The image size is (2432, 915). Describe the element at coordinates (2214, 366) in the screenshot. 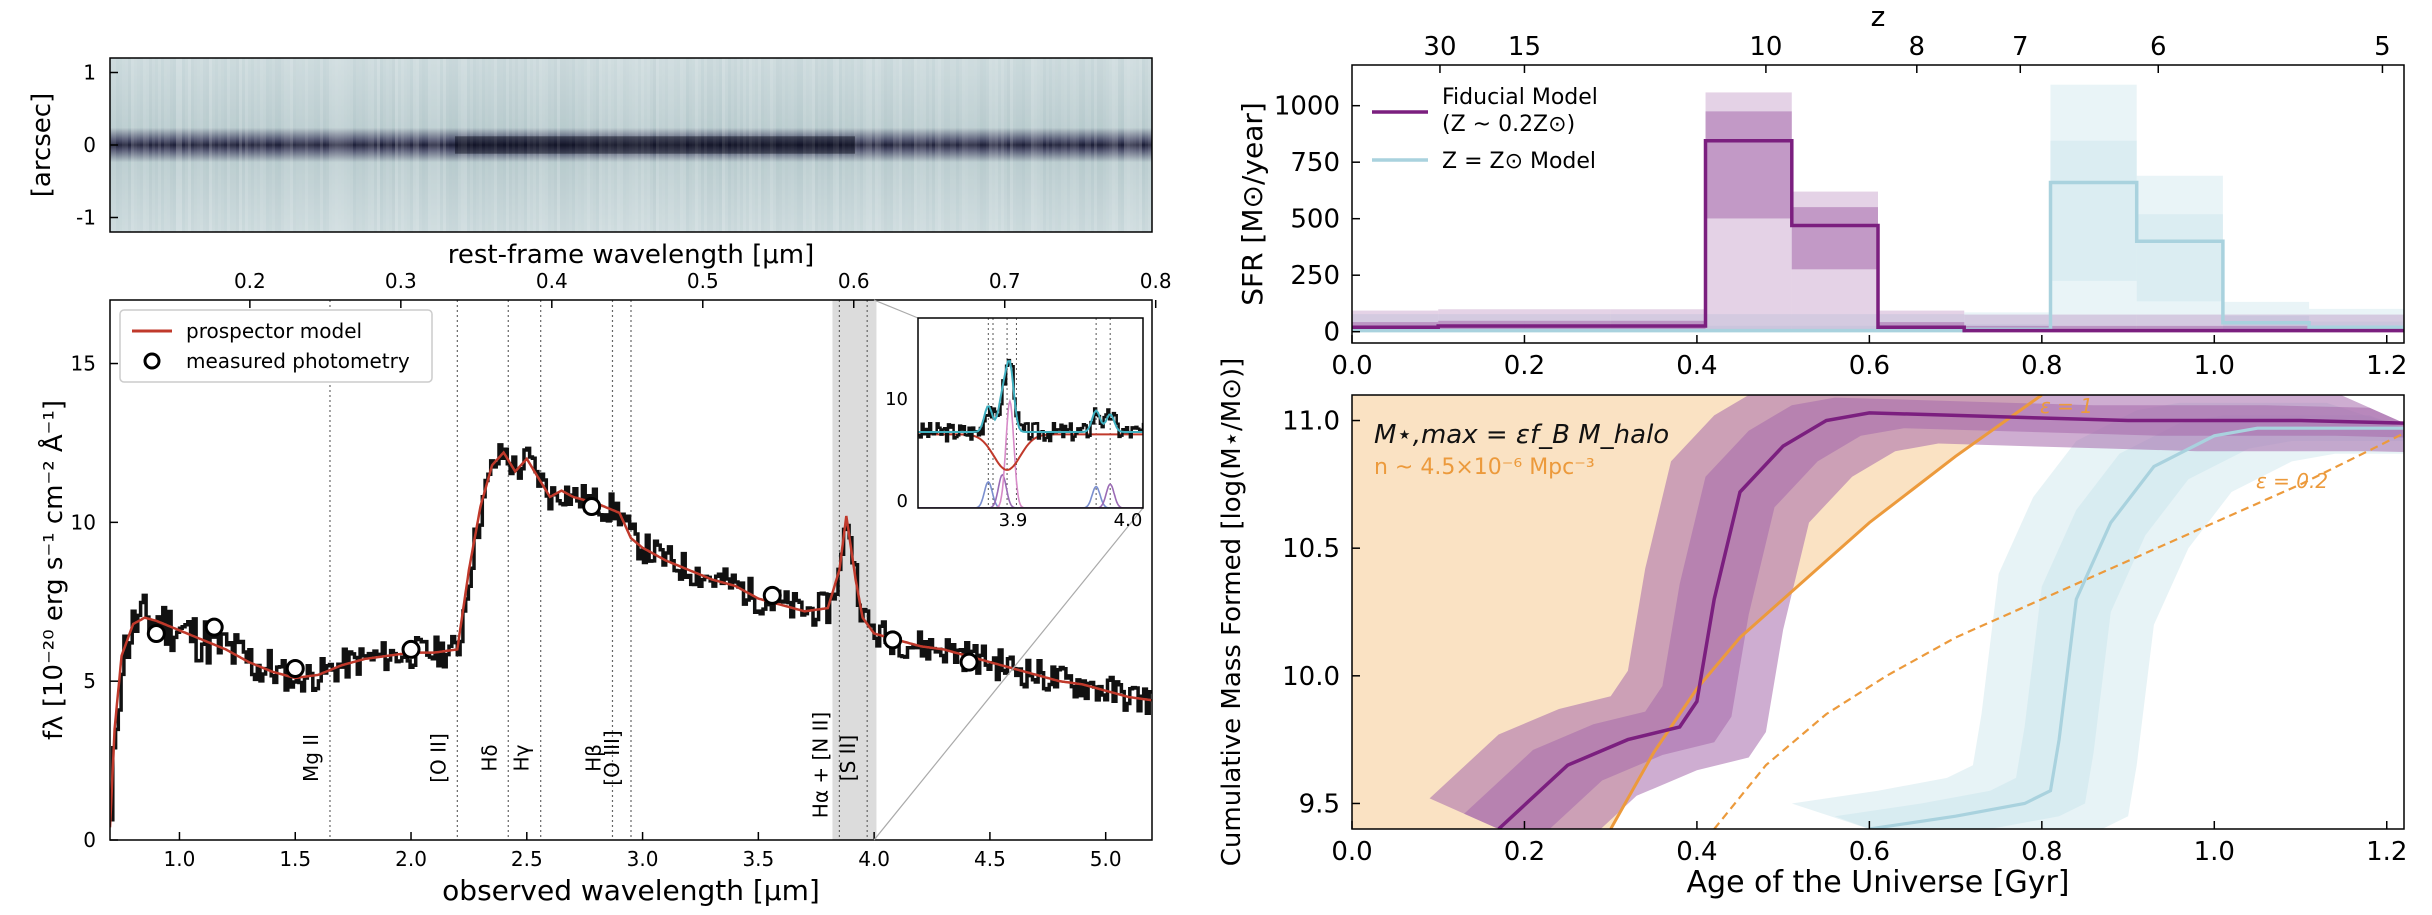

I see `sfh-xtick-label: 1.0` at that location.